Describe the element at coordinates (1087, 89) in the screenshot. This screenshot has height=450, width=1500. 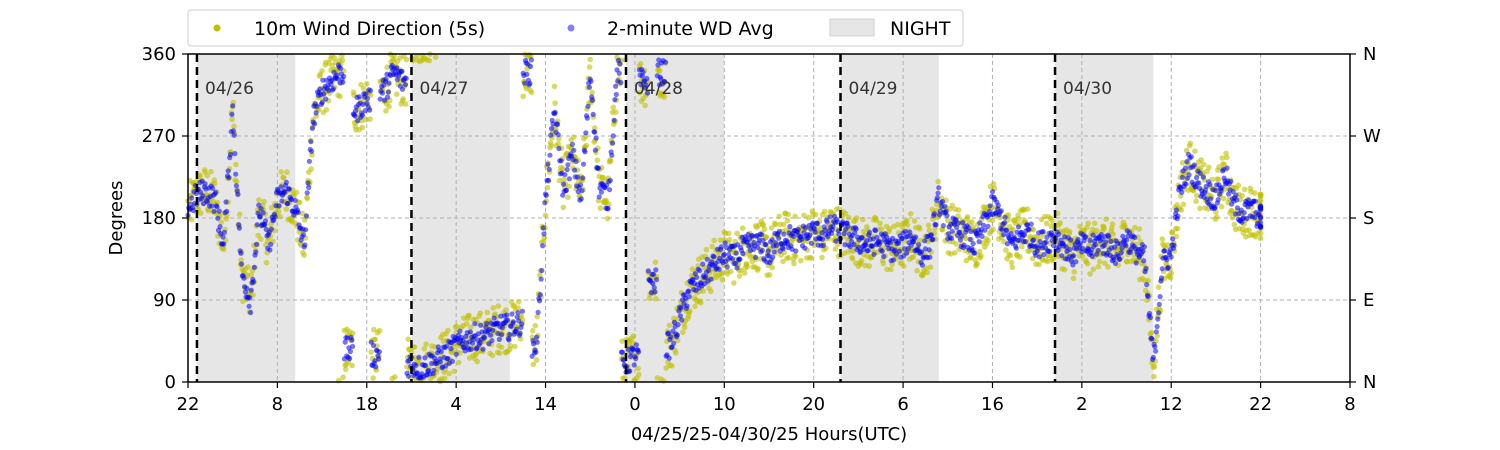
I see `day-marker-label: 04/30` at that location.